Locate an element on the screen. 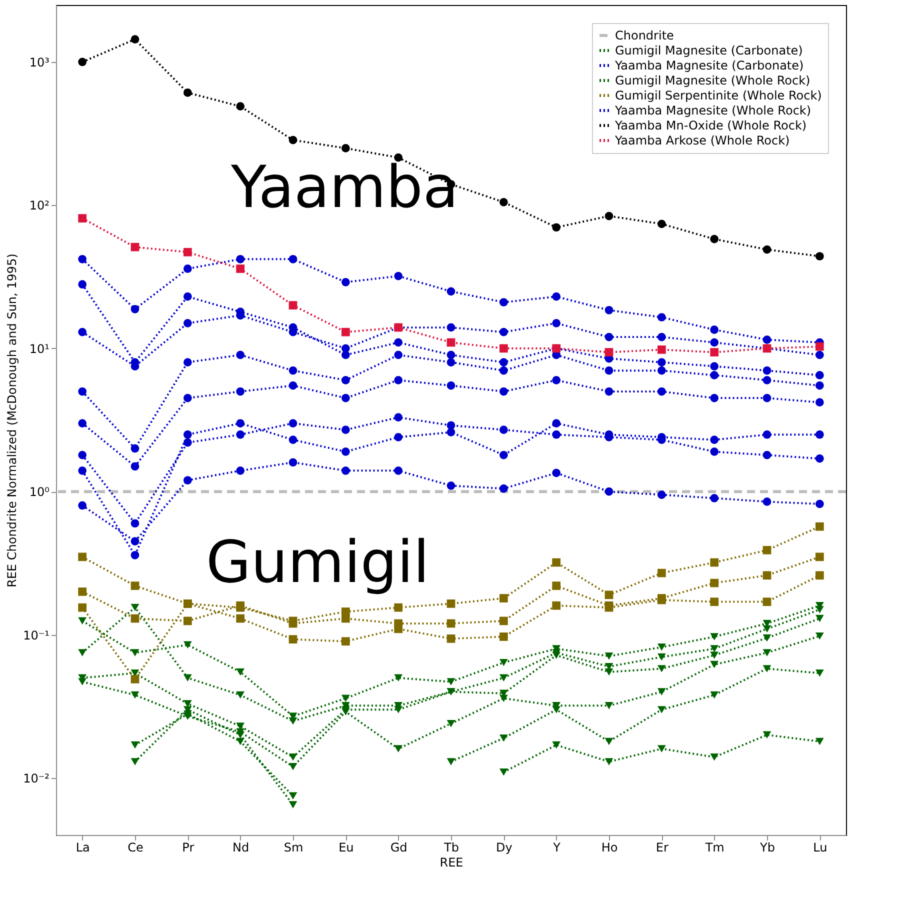 This screenshot has height=909, width=911. x-tick-label: Pr is located at coordinates (188, 847).